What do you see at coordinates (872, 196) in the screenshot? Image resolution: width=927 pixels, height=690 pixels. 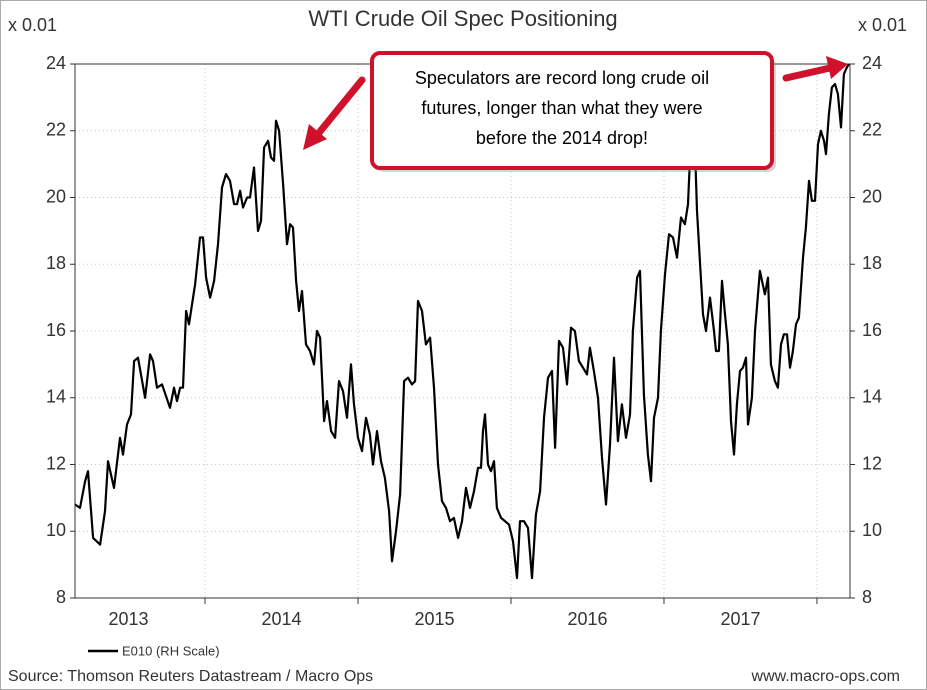 I see `y2-tick-label: 20` at bounding box center [872, 196].